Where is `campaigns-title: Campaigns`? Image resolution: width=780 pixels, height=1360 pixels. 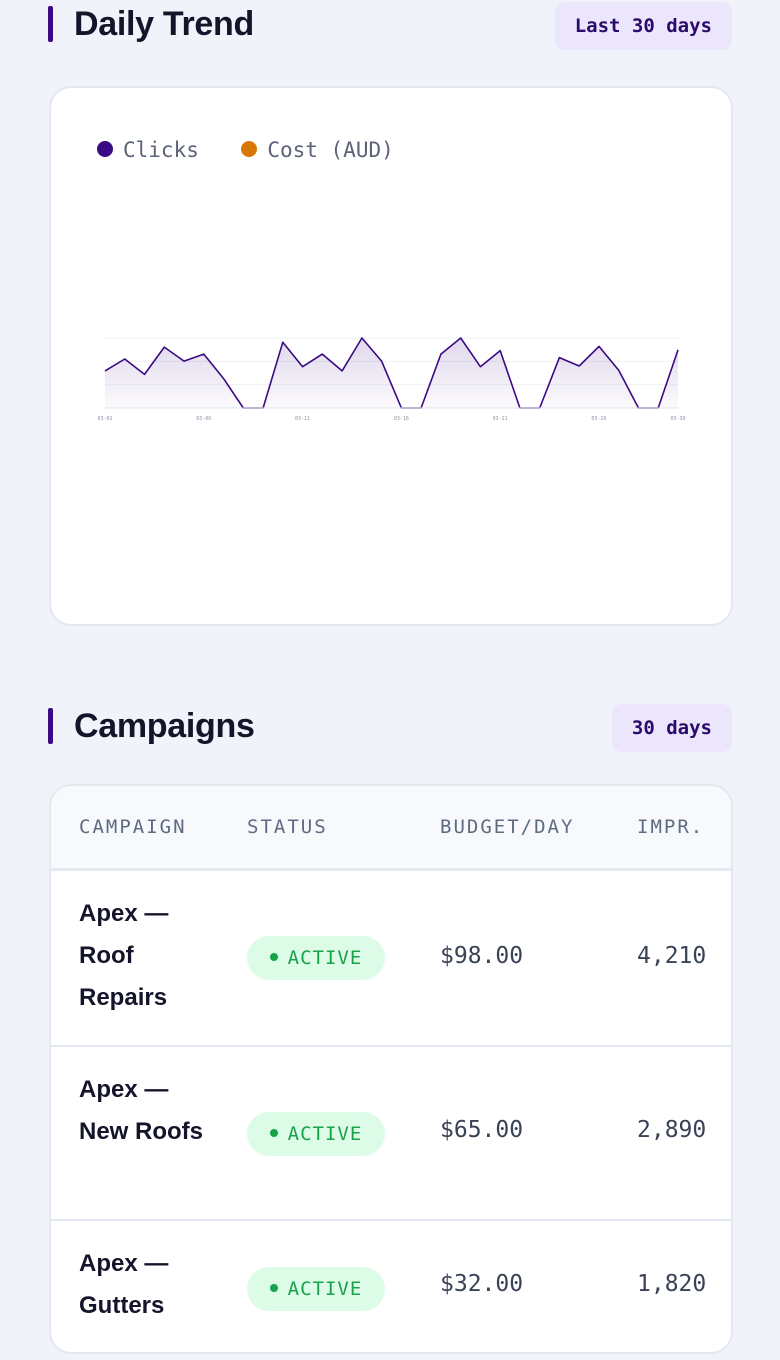 campaigns-title: Campaigns is located at coordinates (164, 726).